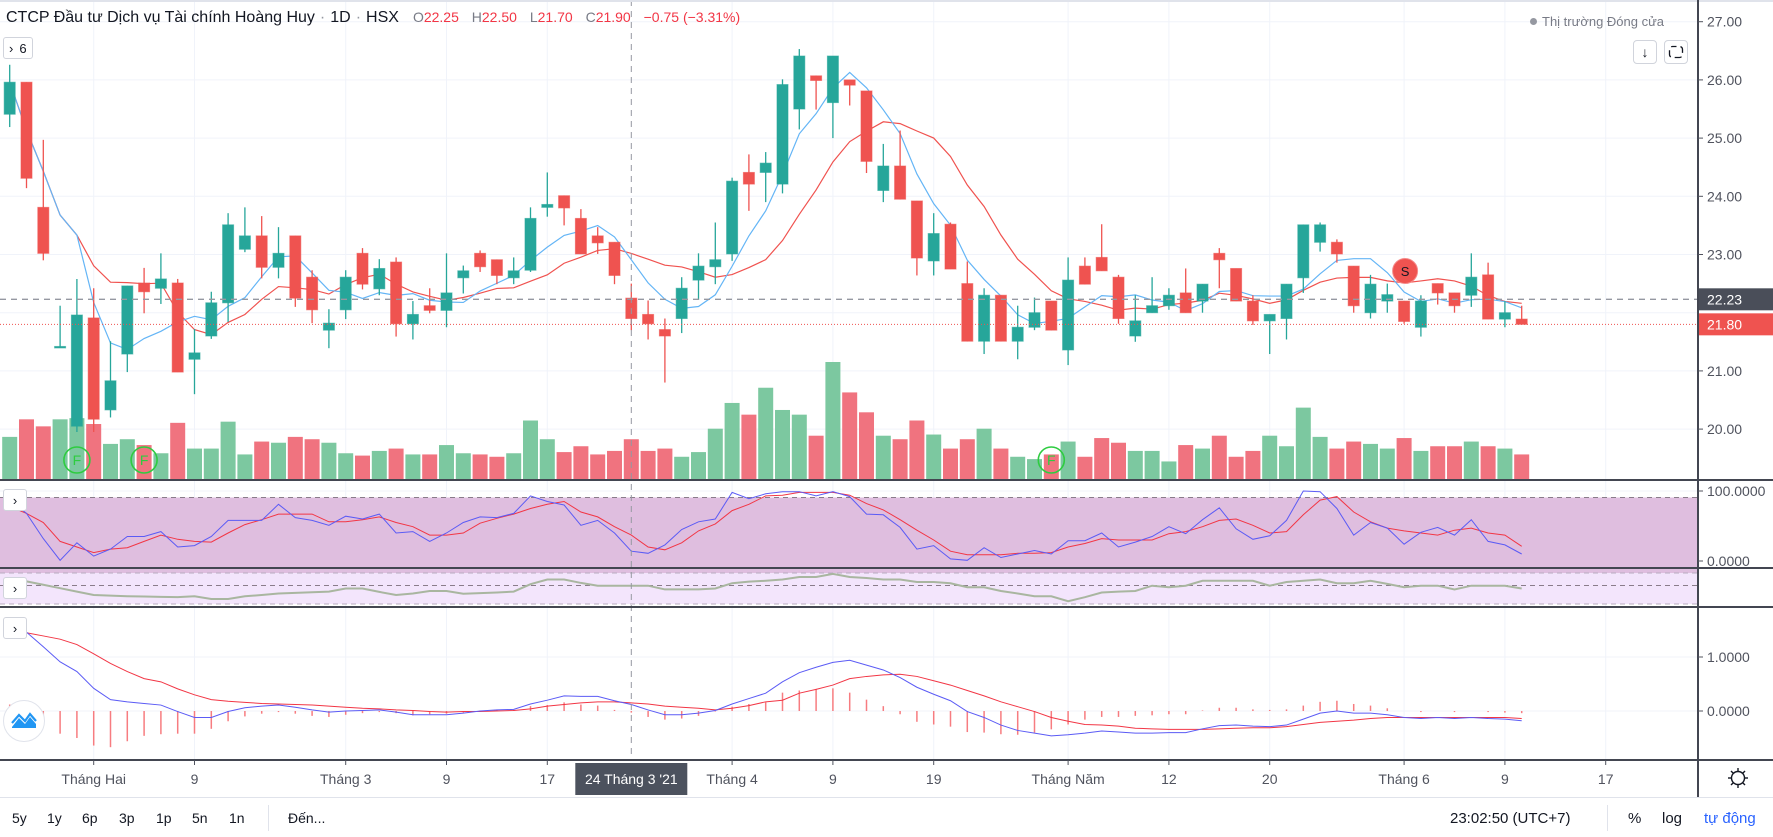 The image size is (1773, 837). What do you see at coordinates (90, 818) in the screenshot?
I see `range-6m-button: 6p` at bounding box center [90, 818].